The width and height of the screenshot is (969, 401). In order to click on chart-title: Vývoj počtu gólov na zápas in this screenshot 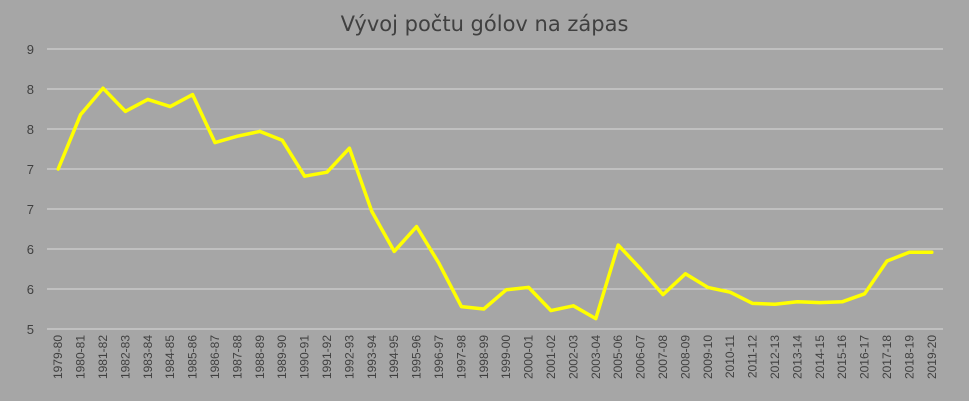, I will do `click(484, 24)`.